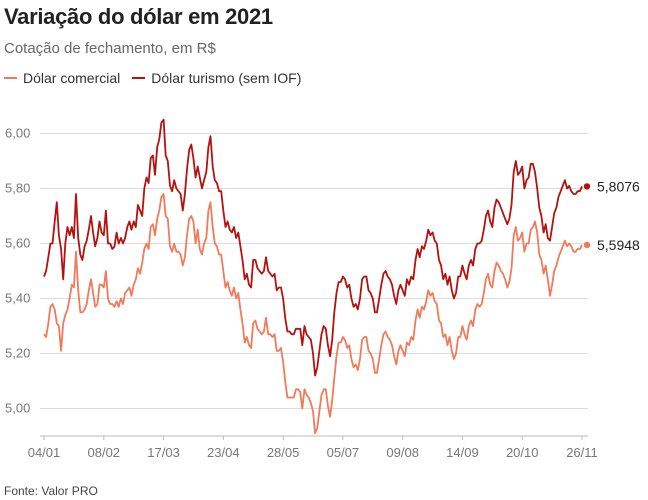  What do you see at coordinates (110, 48) in the screenshot?
I see `chart-subtitle: Cotação de fechamento, em R$` at bounding box center [110, 48].